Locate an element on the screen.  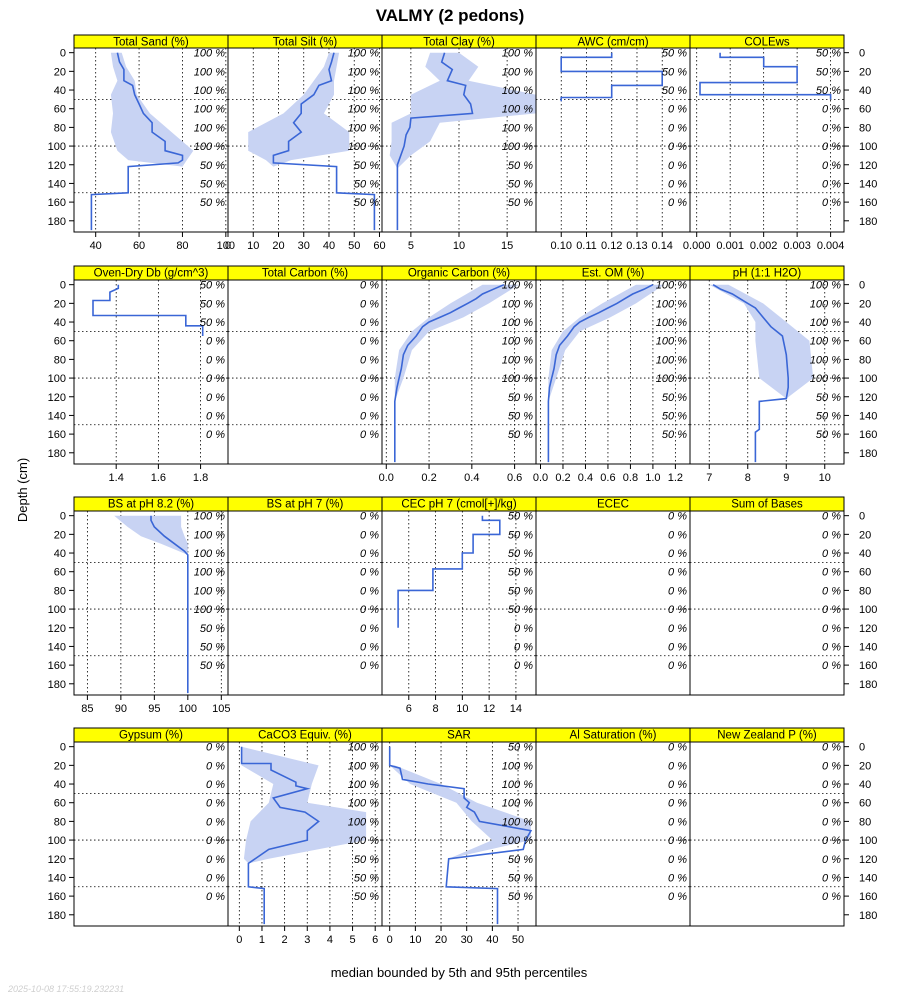
panel-title: CaCO3 Equiv. (%) is located at coordinates (305, 736).